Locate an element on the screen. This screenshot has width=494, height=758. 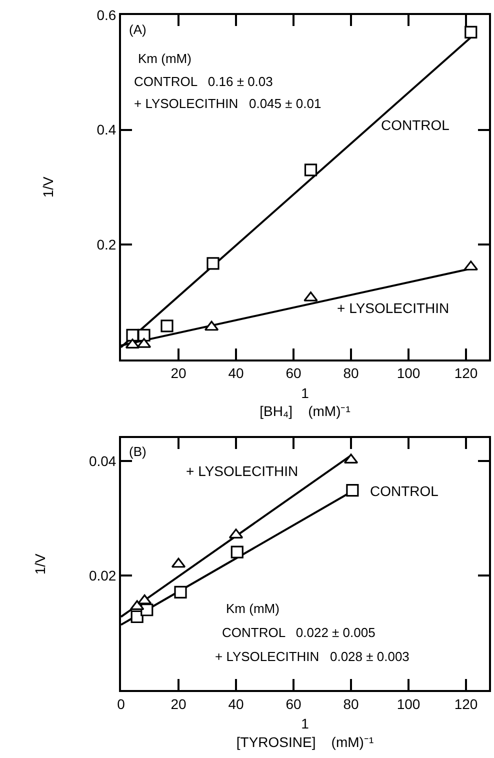
annotation: (A) is located at coordinates (137, 29).